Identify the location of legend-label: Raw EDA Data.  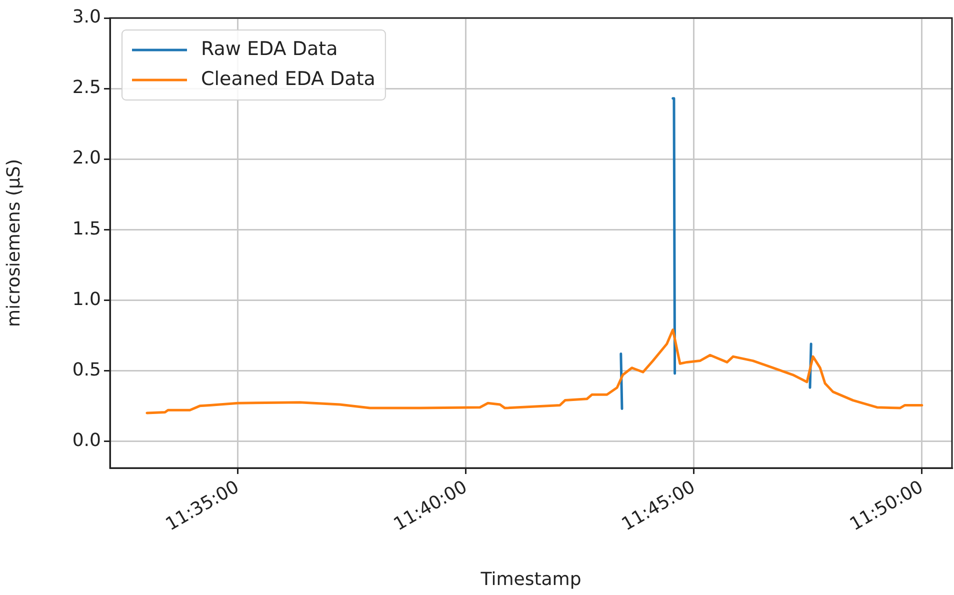
(269, 49).